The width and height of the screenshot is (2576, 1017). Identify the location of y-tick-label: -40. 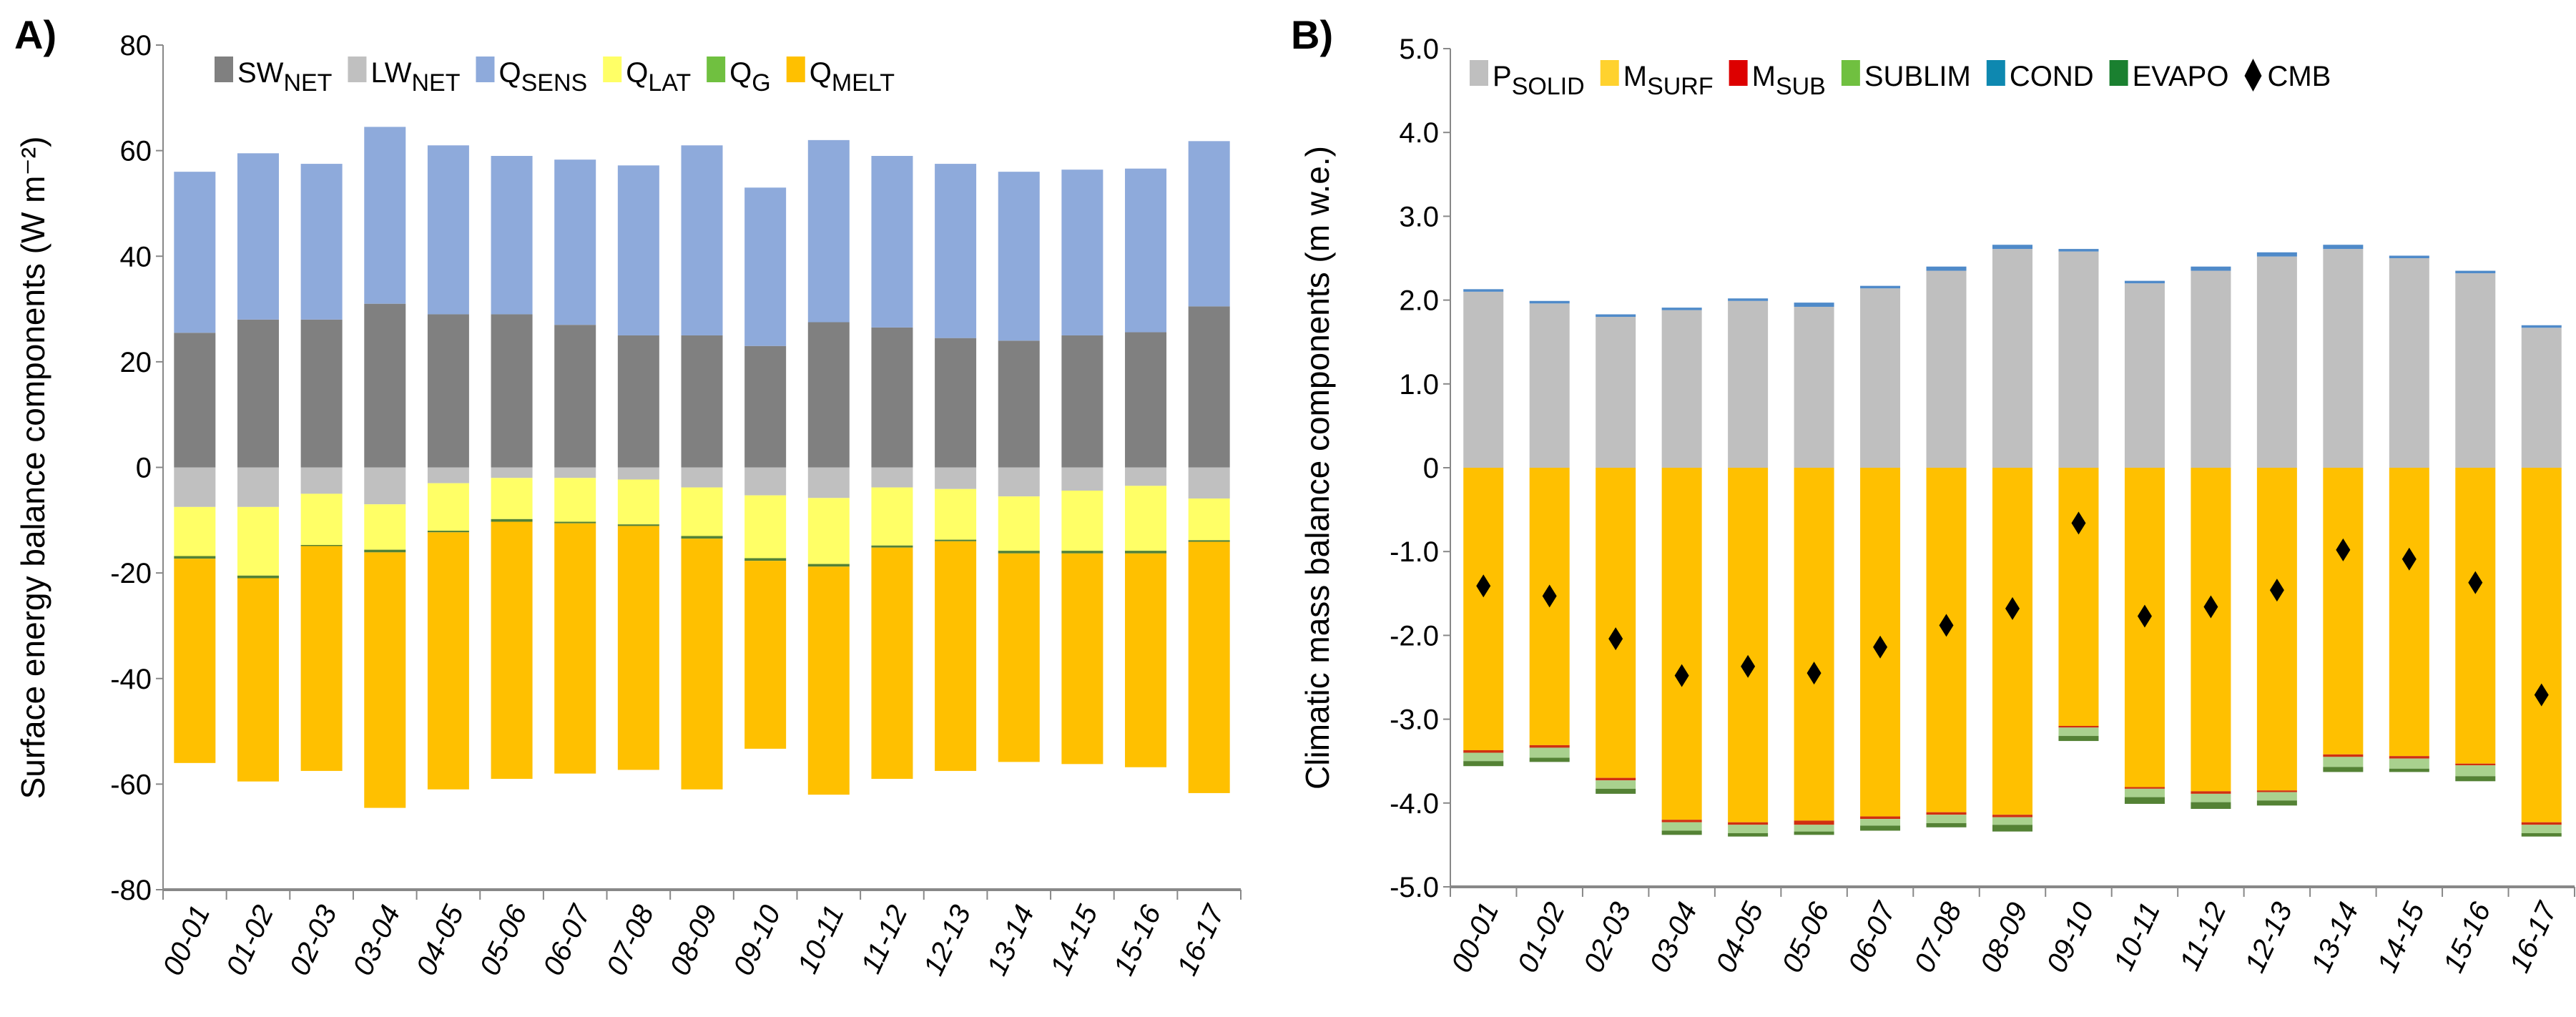
(131, 679).